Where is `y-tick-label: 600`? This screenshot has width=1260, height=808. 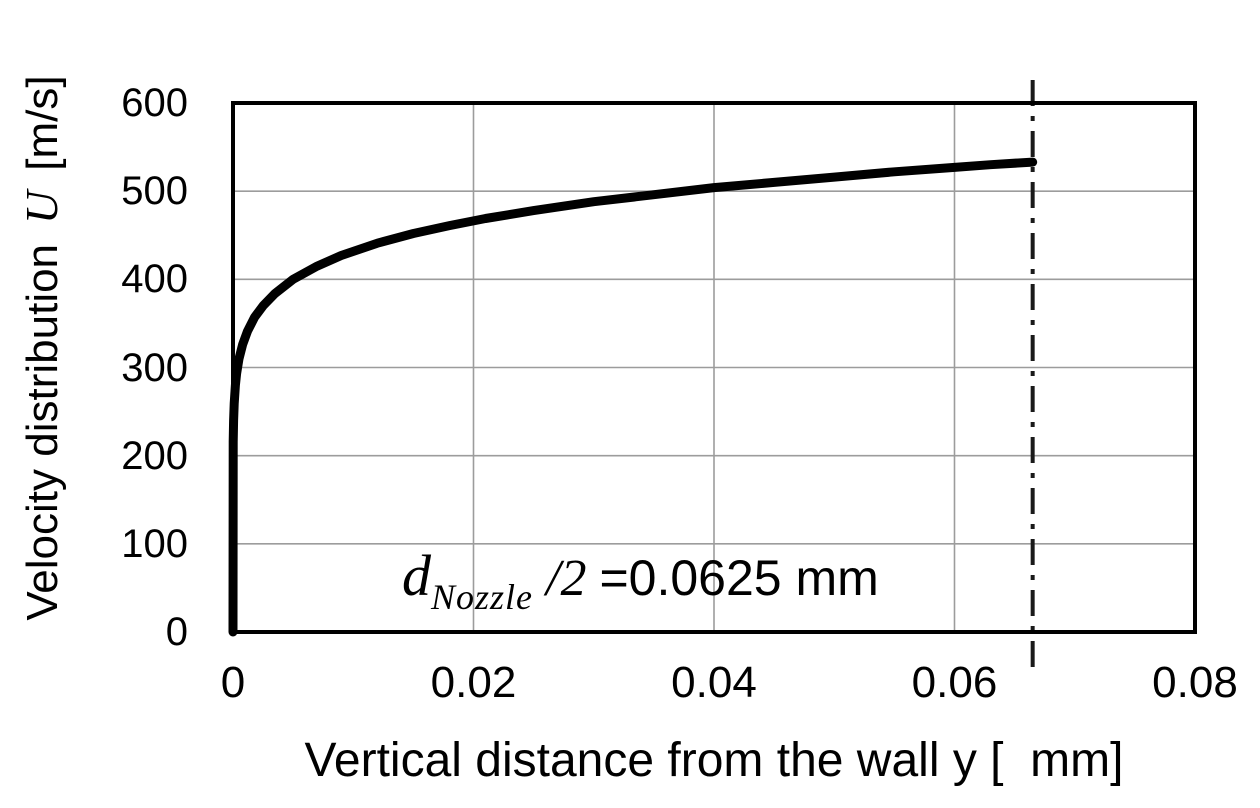 y-tick-label: 600 is located at coordinates (154, 103).